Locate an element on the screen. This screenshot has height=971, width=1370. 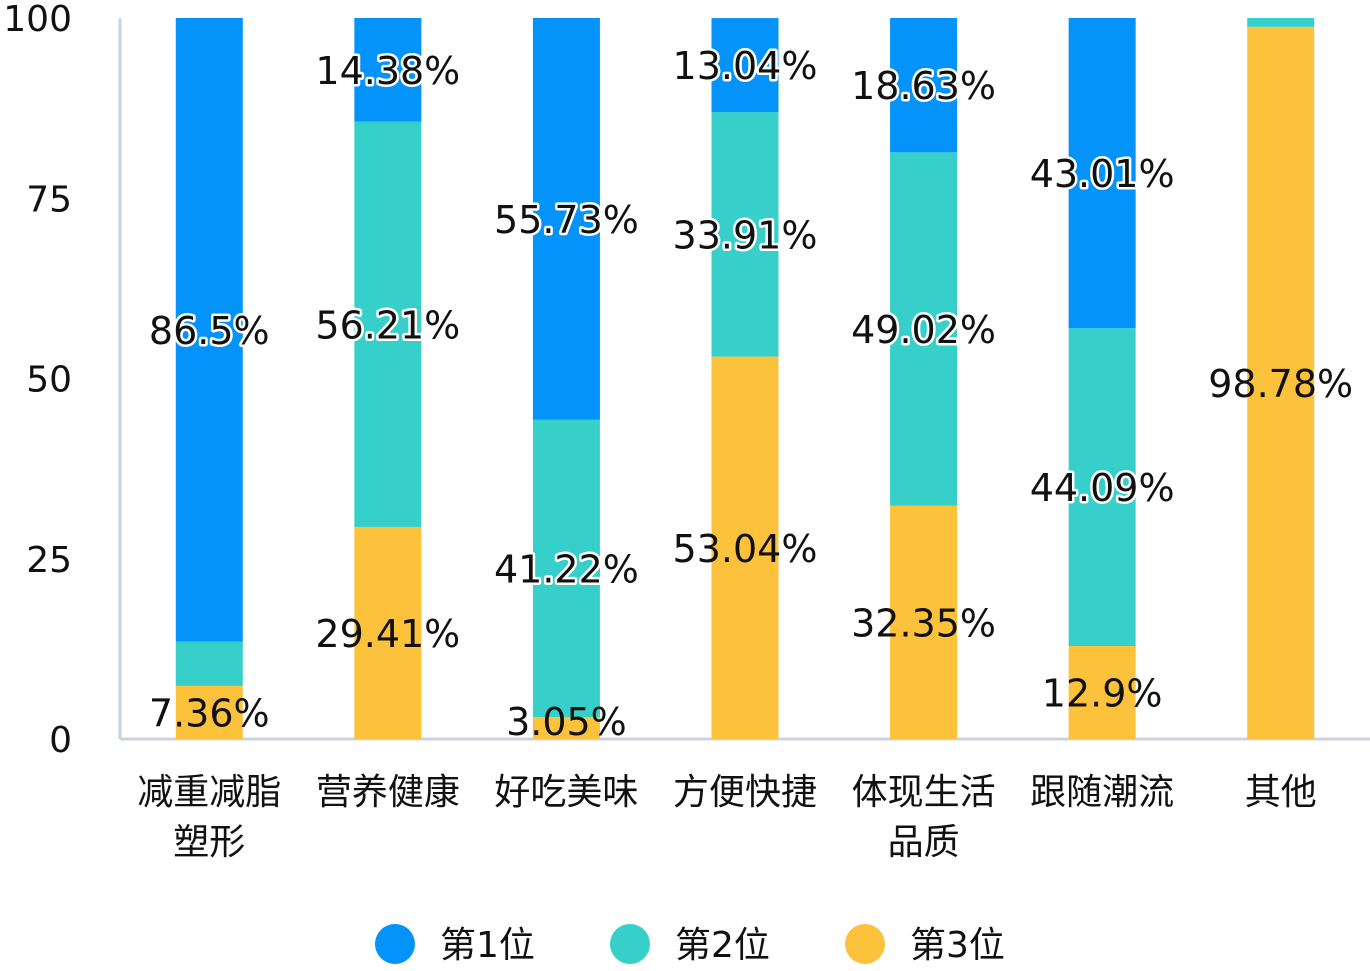
category-label: 体现生活 is located at coordinates (924, 792).